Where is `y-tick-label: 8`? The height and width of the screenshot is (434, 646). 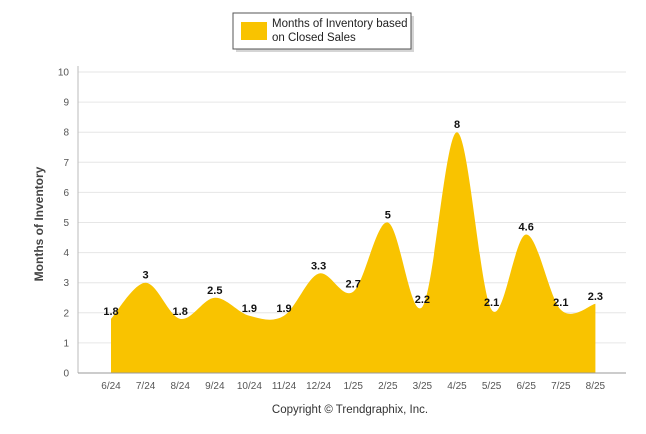 y-tick-label: 8 is located at coordinates (66, 133).